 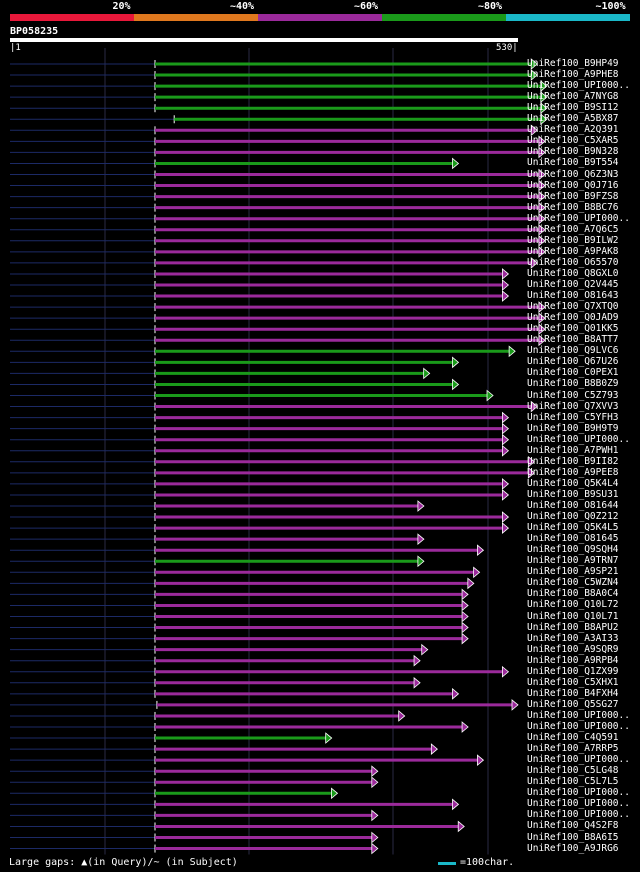 I want to click on hit-label: UniRef100_B8BC76, so click(x=573, y=207).